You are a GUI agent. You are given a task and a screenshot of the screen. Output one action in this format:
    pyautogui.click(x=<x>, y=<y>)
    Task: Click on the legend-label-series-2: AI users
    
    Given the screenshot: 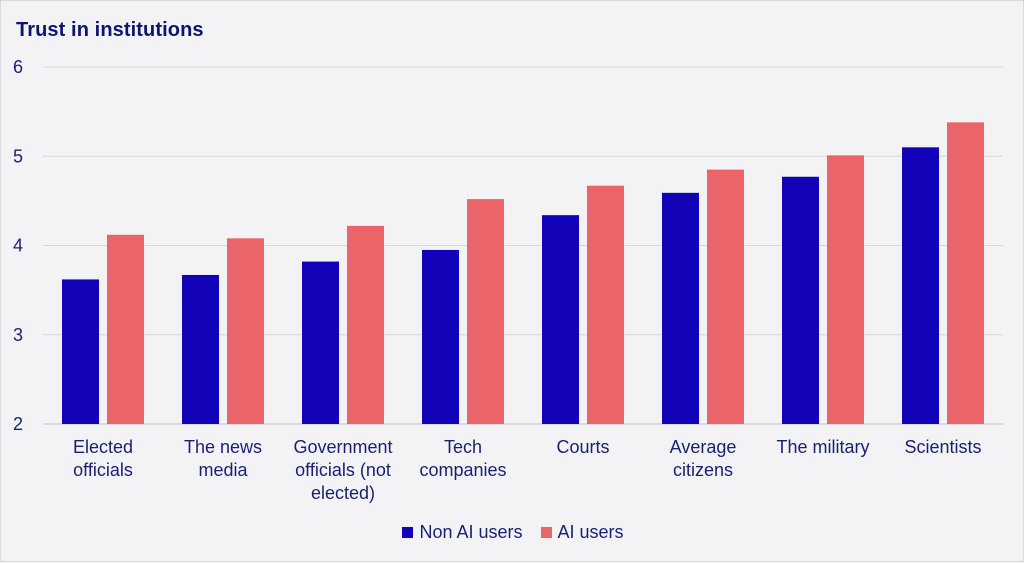 What is the action you would take?
    pyautogui.click(x=590, y=532)
    